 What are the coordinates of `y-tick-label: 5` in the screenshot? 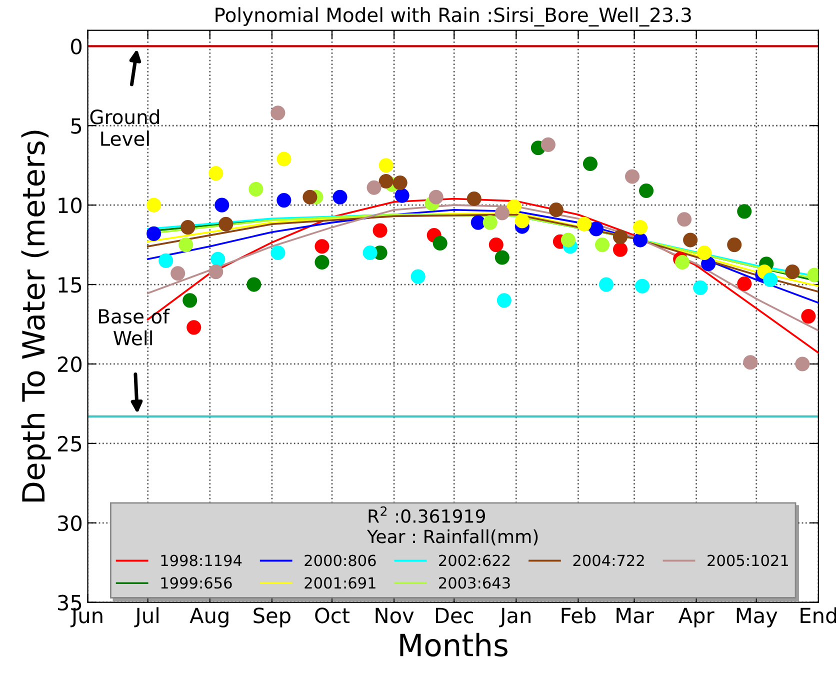 It's located at (76, 126).